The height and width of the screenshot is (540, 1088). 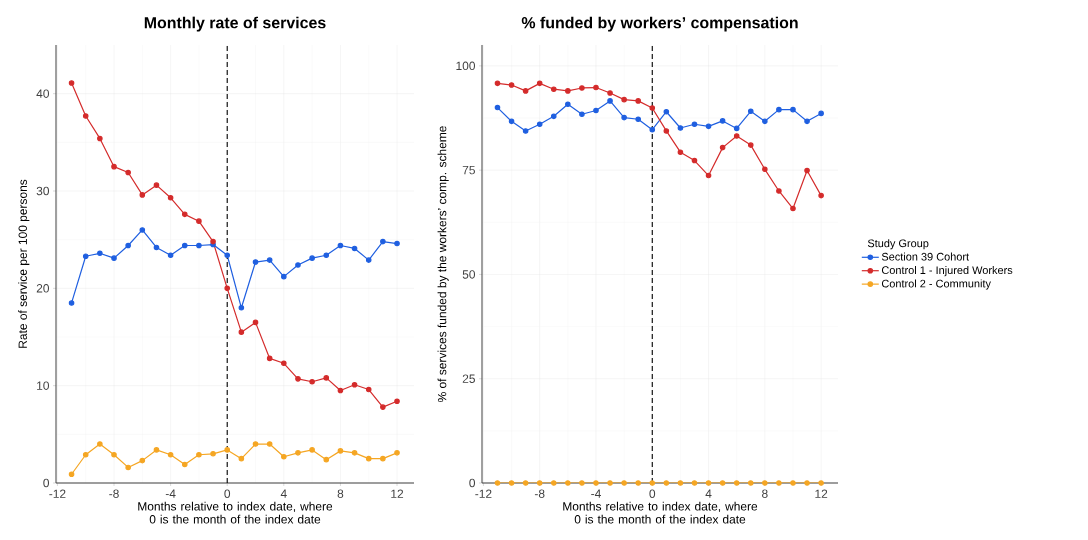 I want to click on y-tick-label: 10, so click(x=43, y=385).